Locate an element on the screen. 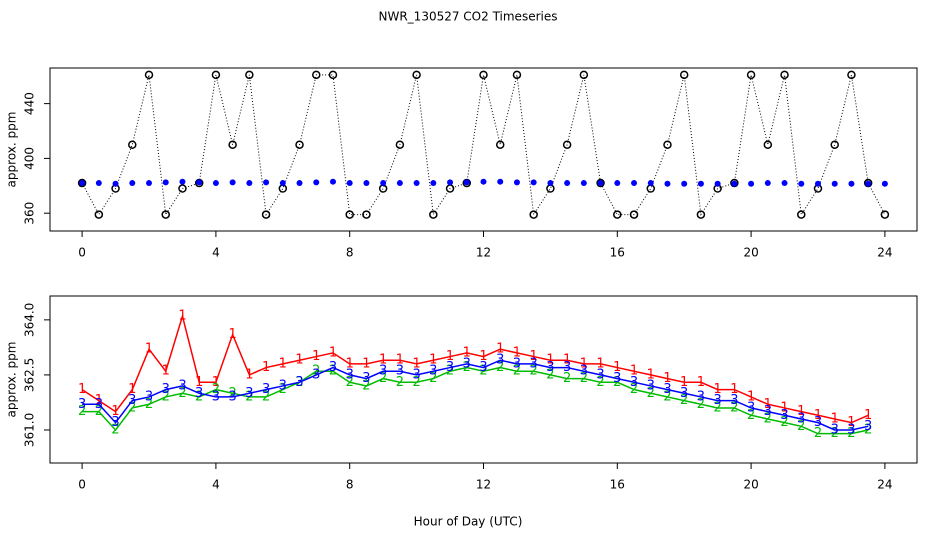 The height and width of the screenshot is (540, 936). y-tick-label: 440 is located at coordinates (30, 103).